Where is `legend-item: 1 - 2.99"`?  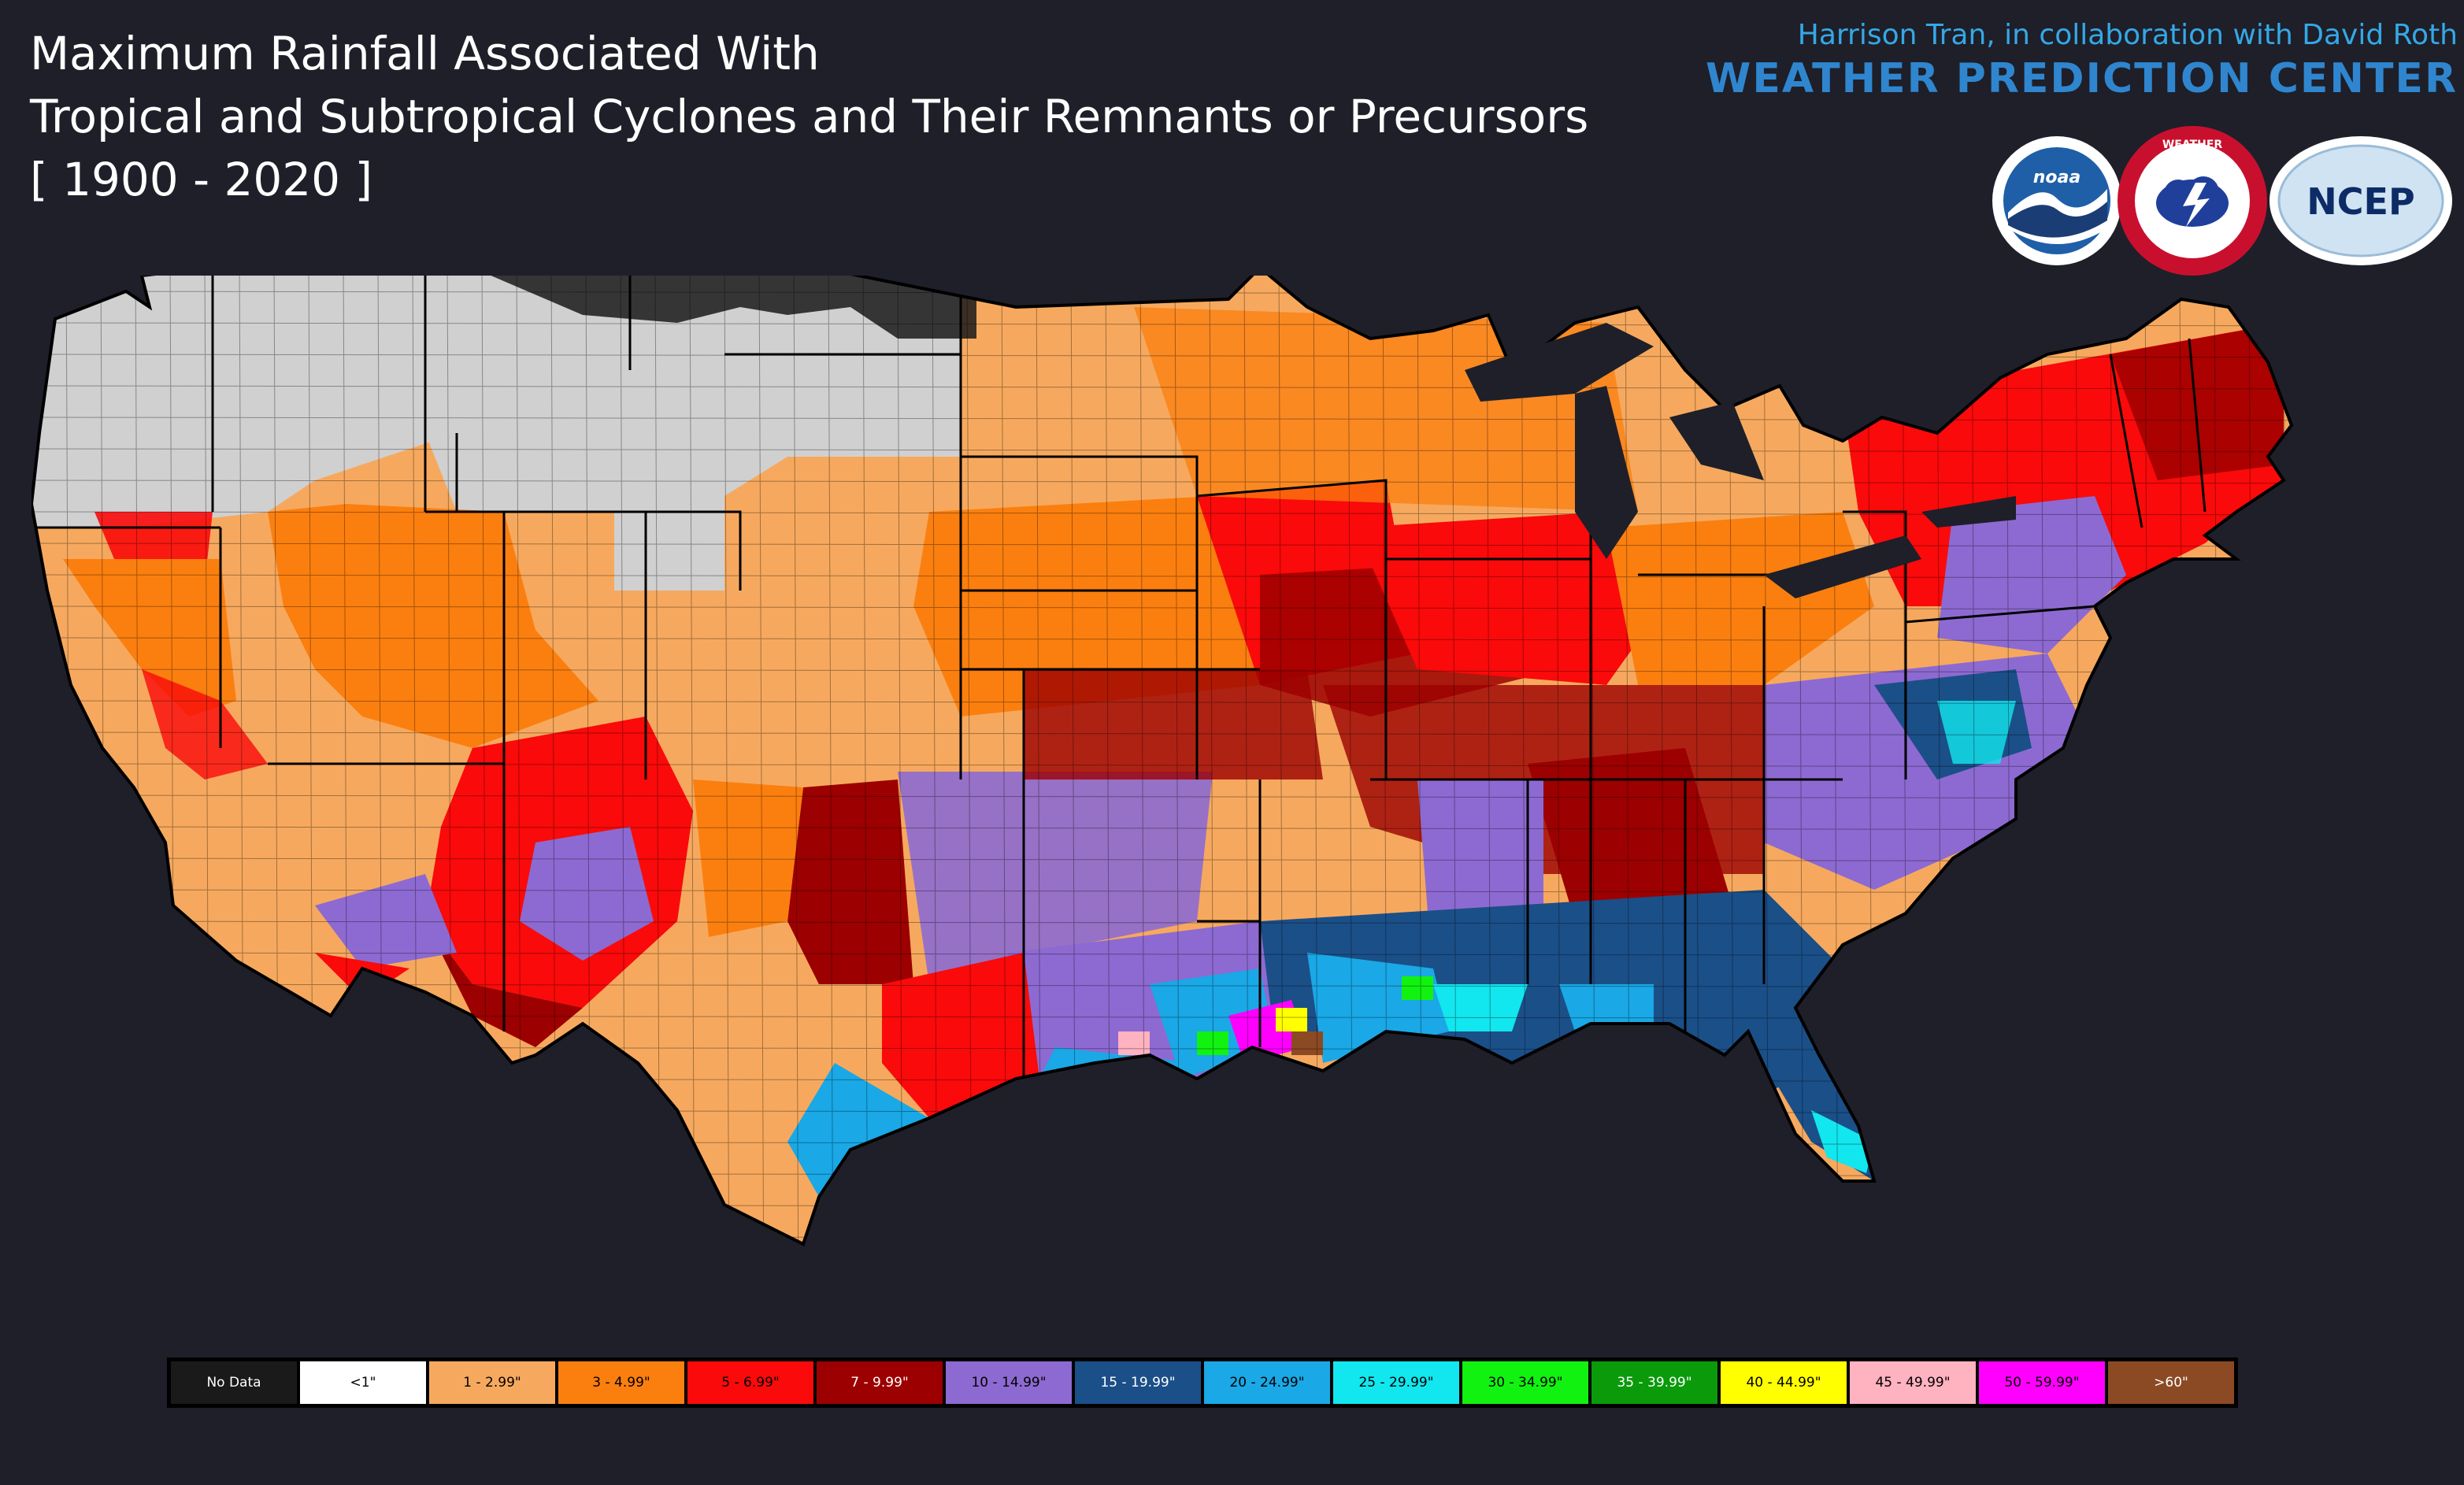 legend-item: 1 - 2.99" is located at coordinates (492, 1382).